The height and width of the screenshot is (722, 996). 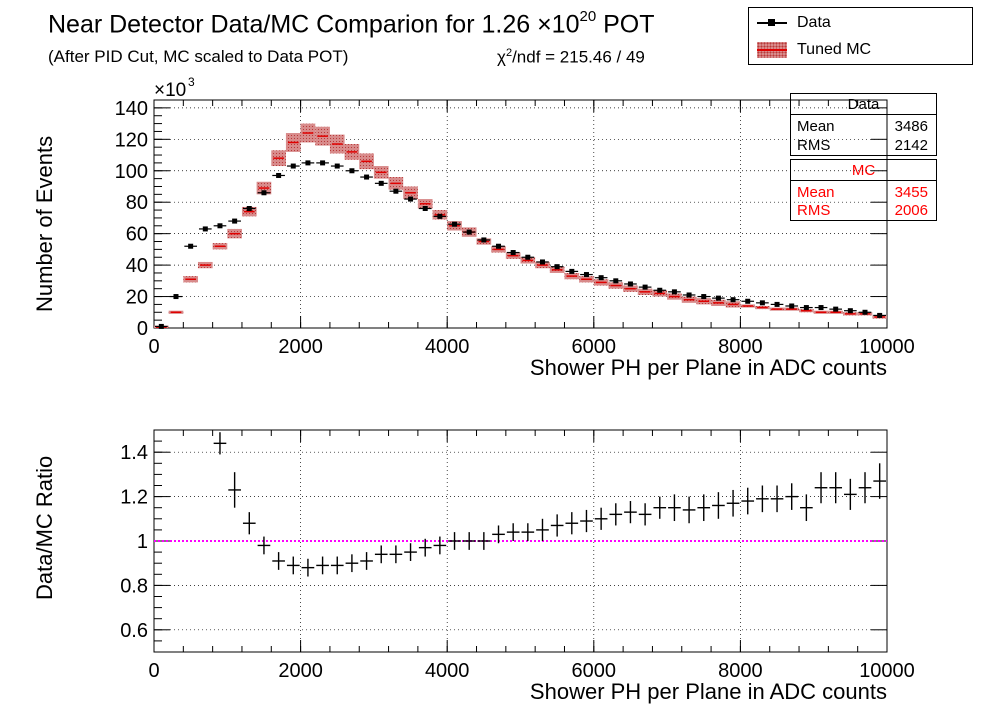 I want to click on chi2-label: χ2/ndf = 215.46 / 49, so click(x=571, y=57).